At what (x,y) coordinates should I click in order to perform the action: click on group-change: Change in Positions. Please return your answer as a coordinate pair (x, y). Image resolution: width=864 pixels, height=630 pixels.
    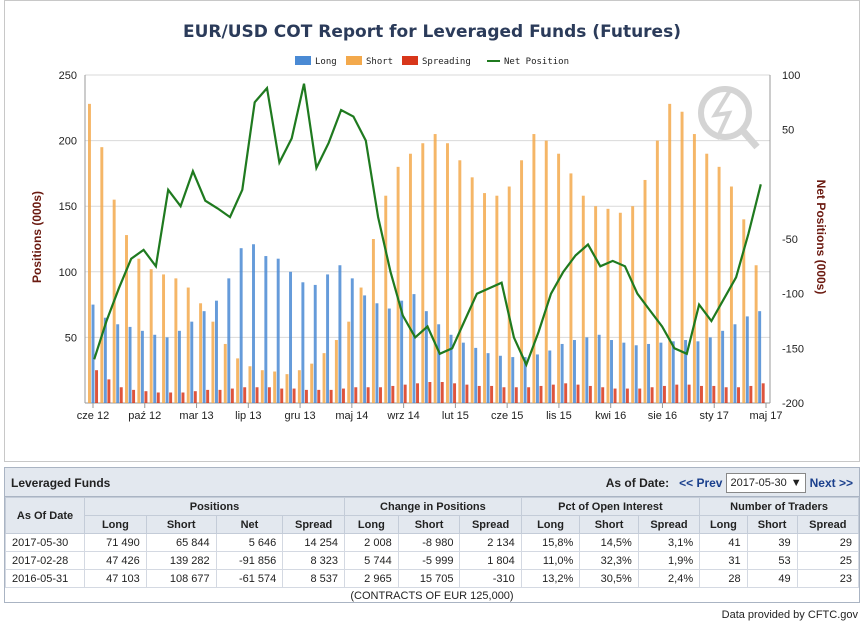
    Looking at the image, I should click on (433, 506).